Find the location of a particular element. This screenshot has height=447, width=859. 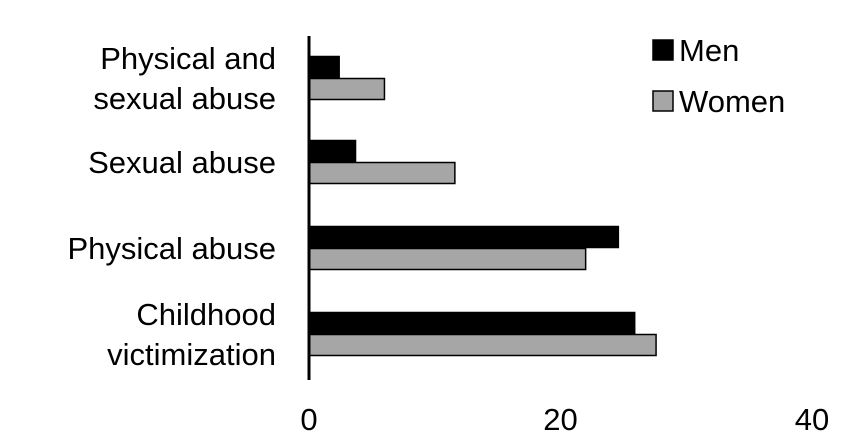

category-label: Childhood is located at coordinates (206, 314).